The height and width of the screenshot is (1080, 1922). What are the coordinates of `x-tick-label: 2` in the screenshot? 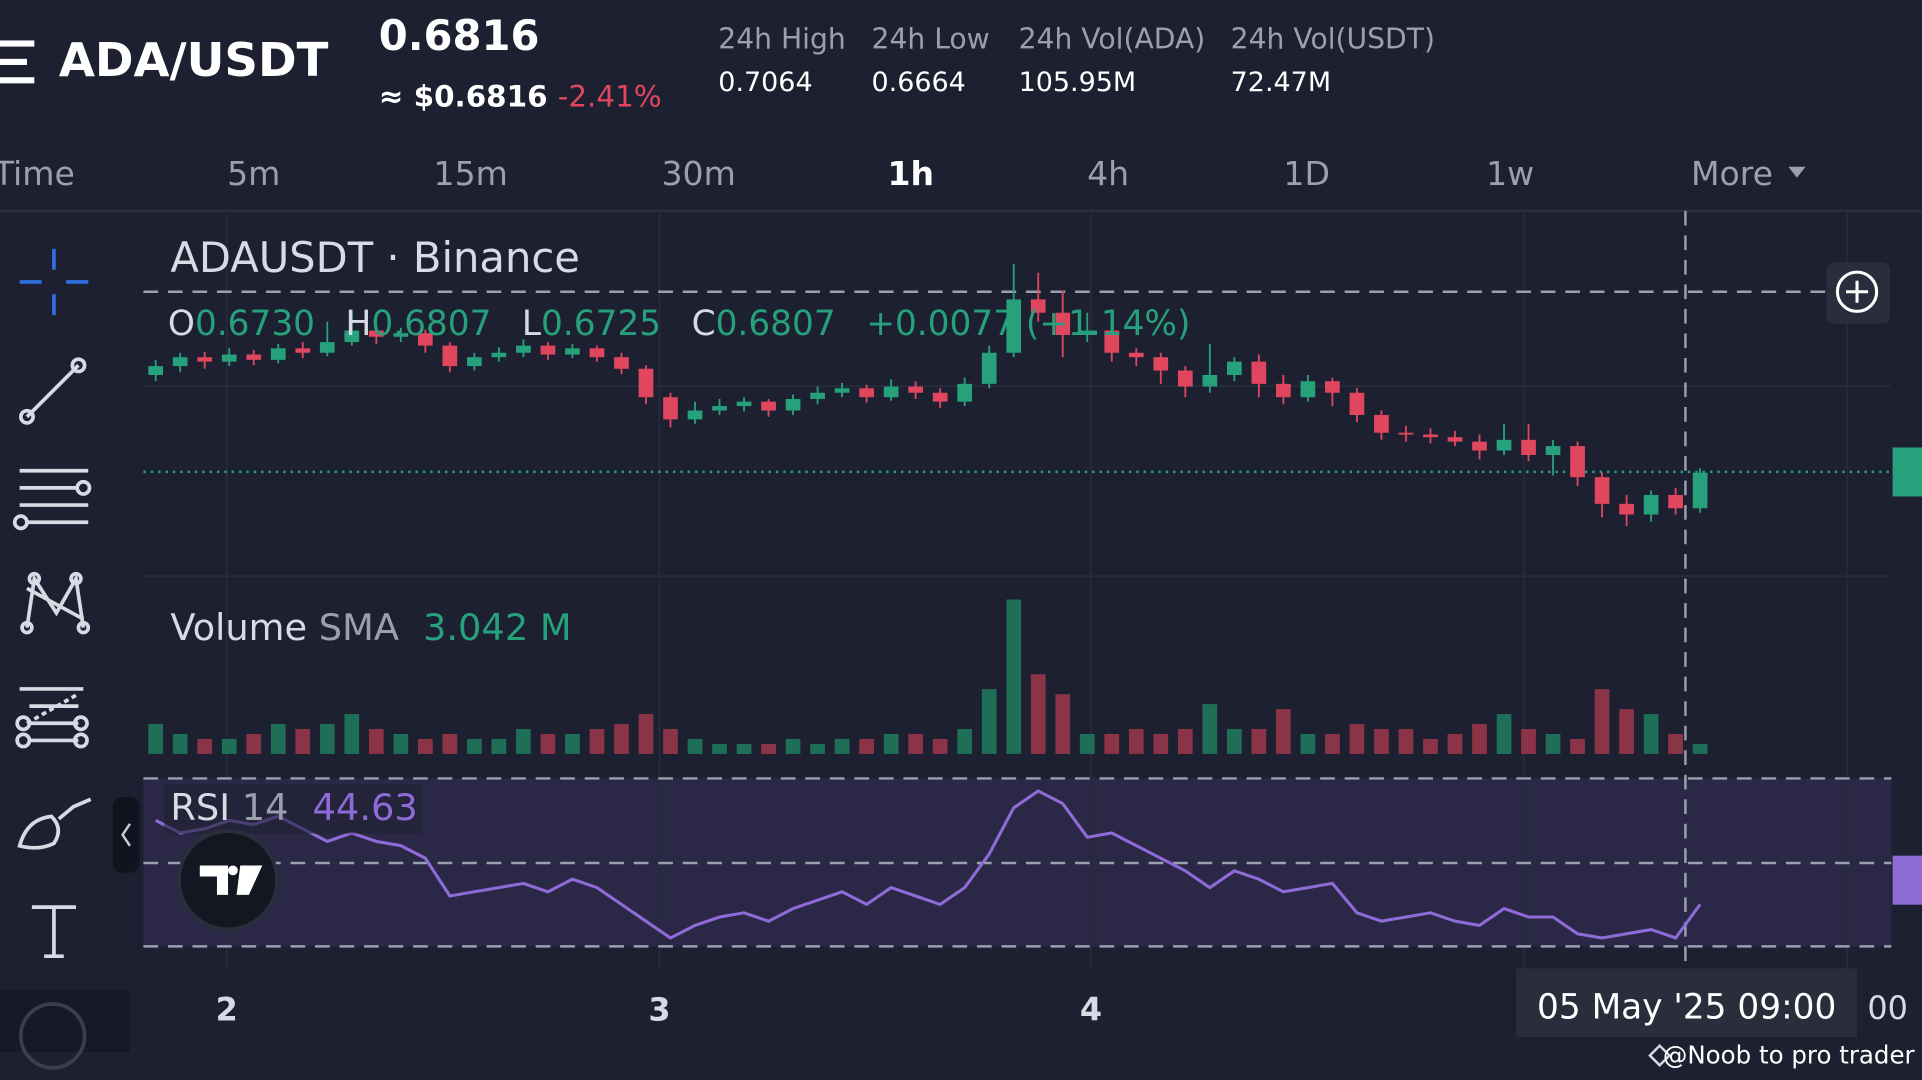 It's located at (227, 1009).